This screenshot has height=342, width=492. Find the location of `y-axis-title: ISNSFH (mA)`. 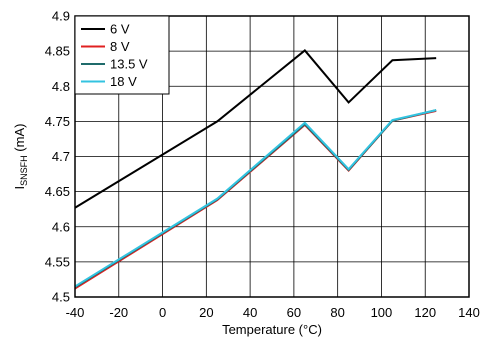

y-axis-title: ISNSFH (mA) is located at coordinates (20, 157).